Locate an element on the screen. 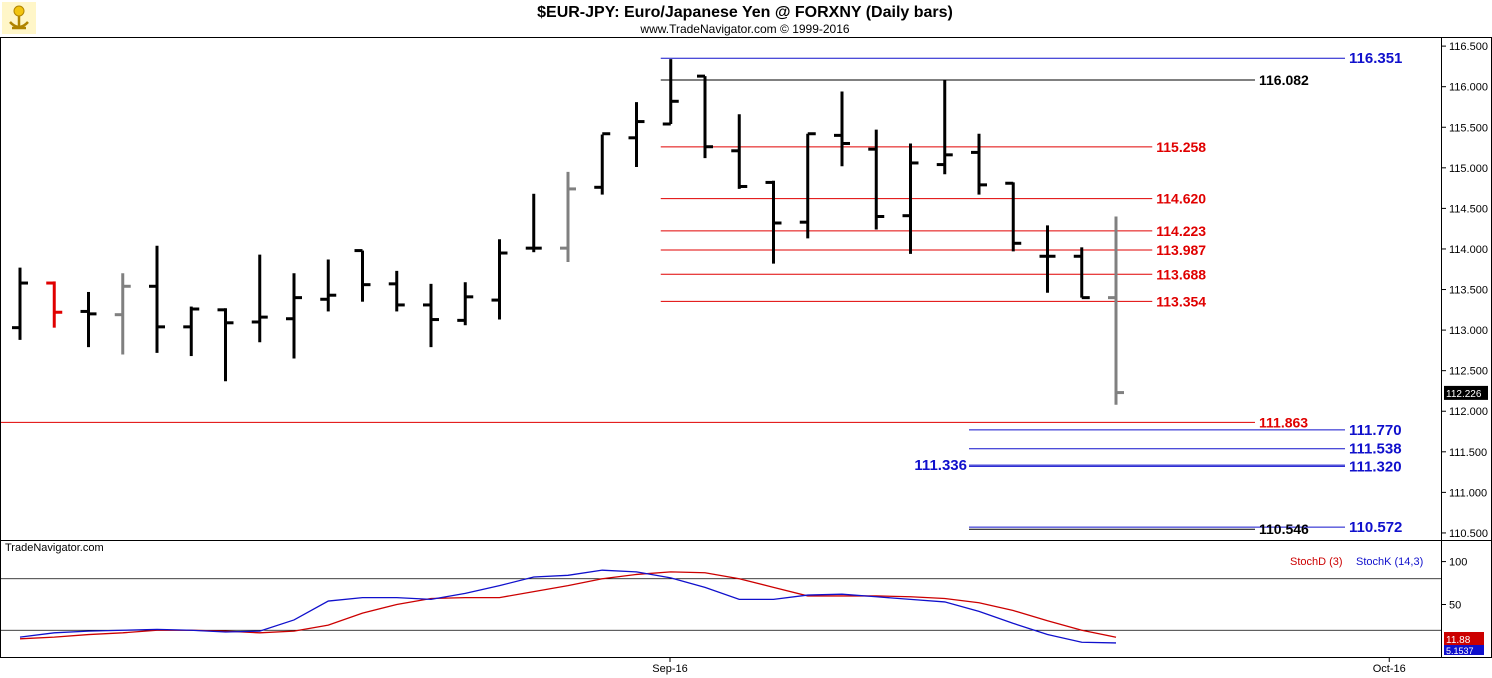  last-price-label: 112.226 is located at coordinates (1464, 394).